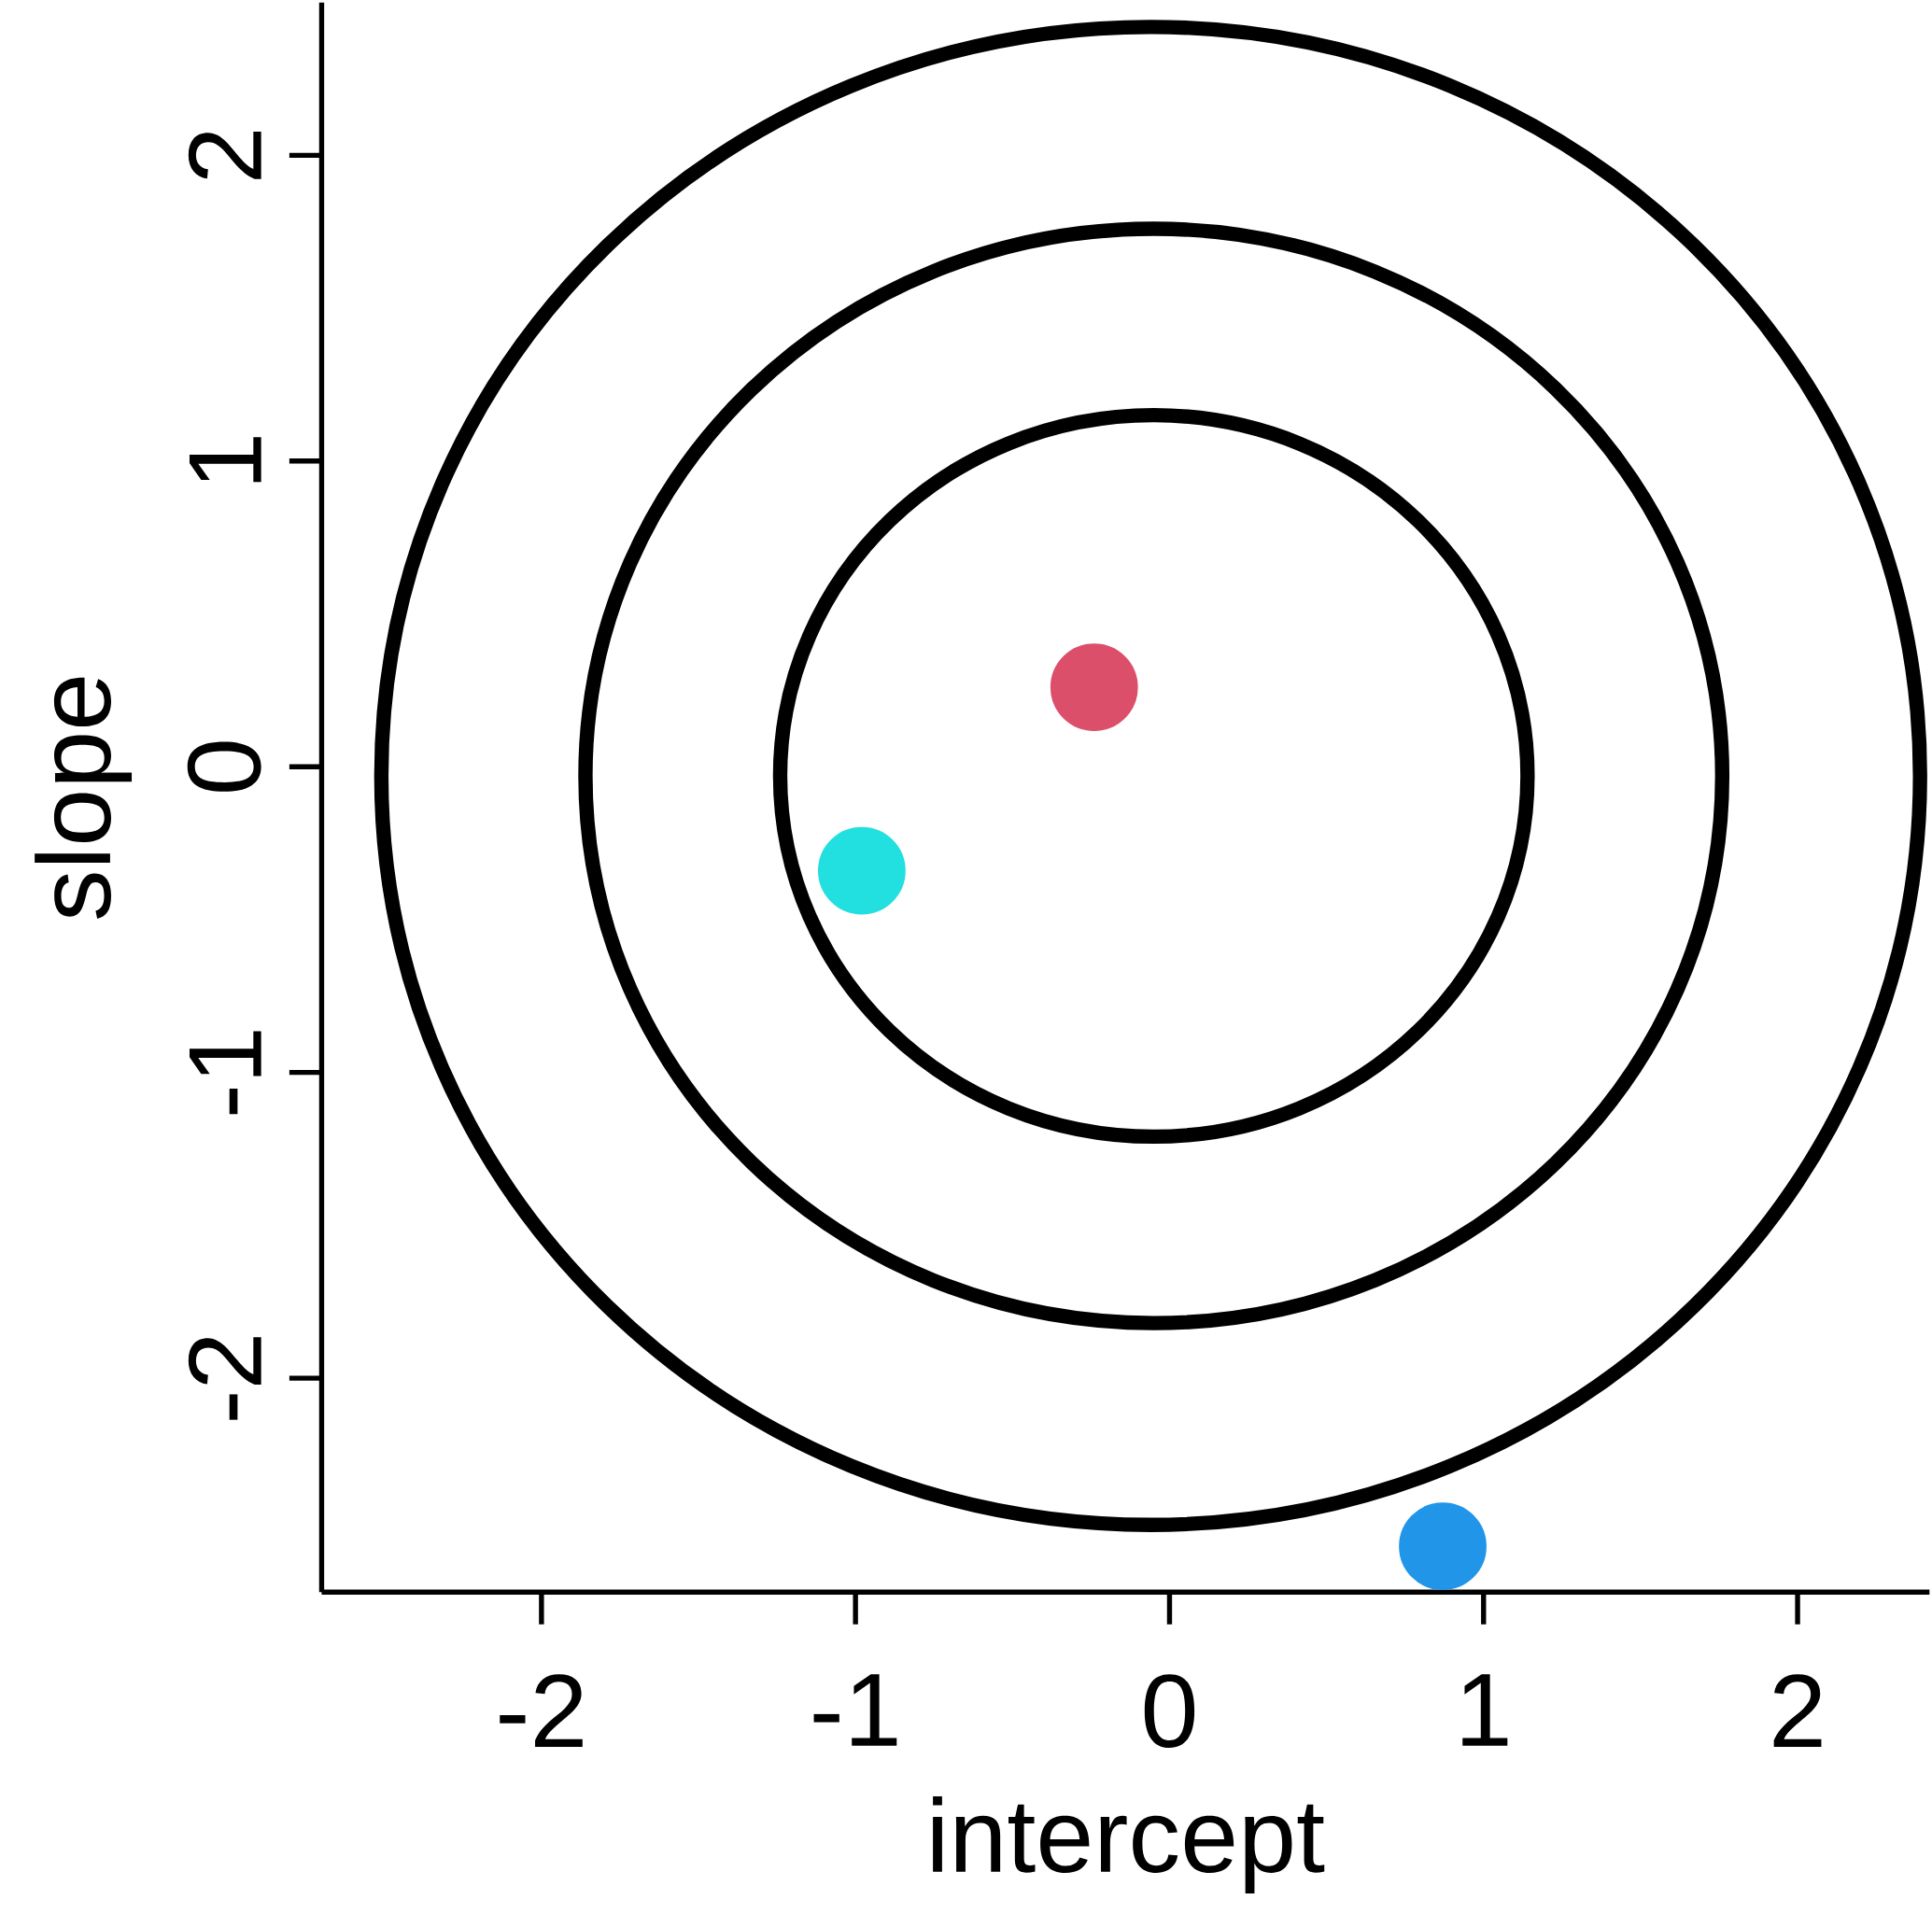 The image size is (1932, 1928). I want to click on y-tick-label: 0, so click(224, 766).